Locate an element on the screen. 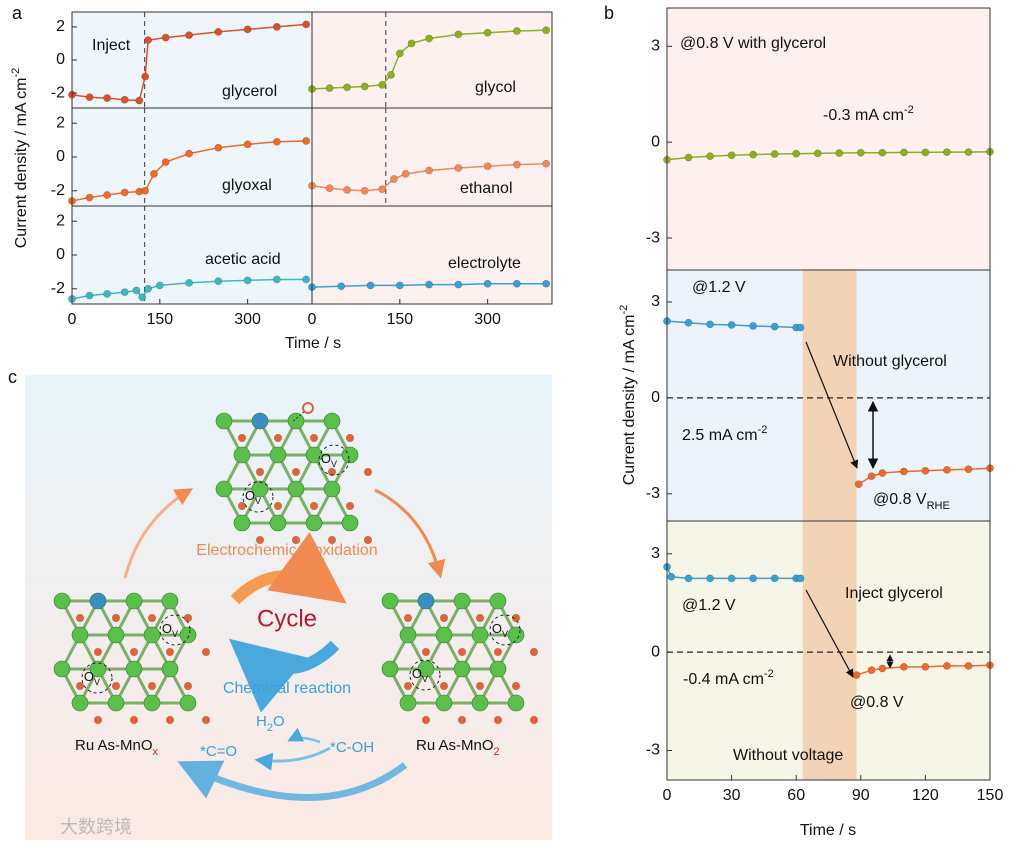 This screenshot has width=1014, height=848. x-axis-label: Time / s is located at coordinates (828, 830).